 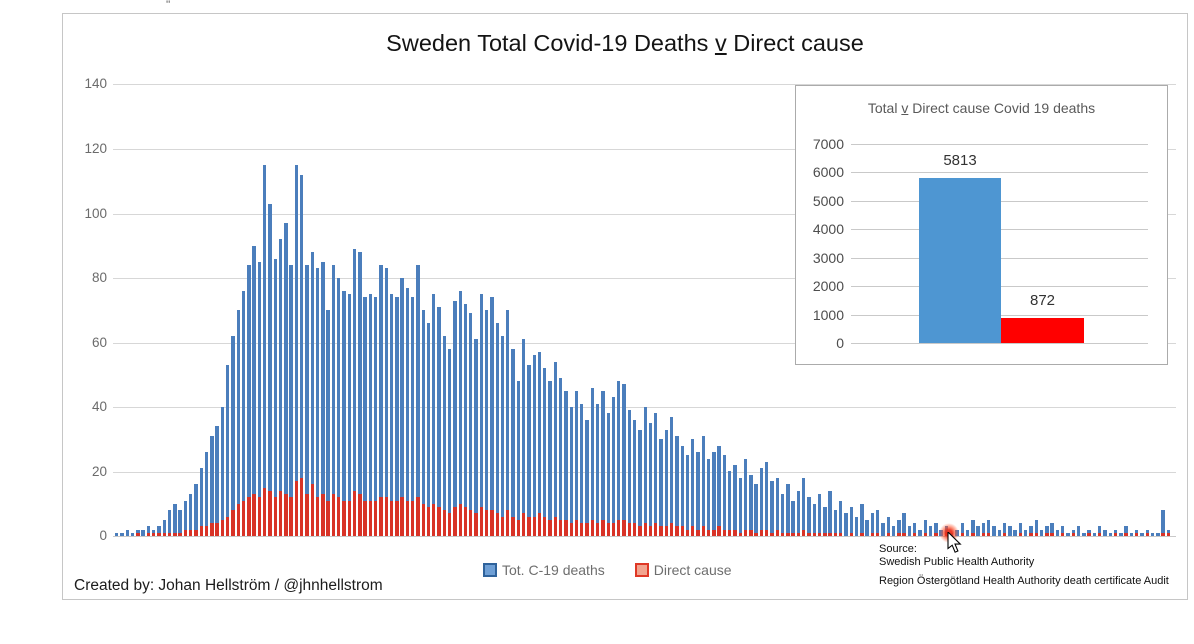 I want to click on cropped-text-artifact: '', so click(x=168, y=5).